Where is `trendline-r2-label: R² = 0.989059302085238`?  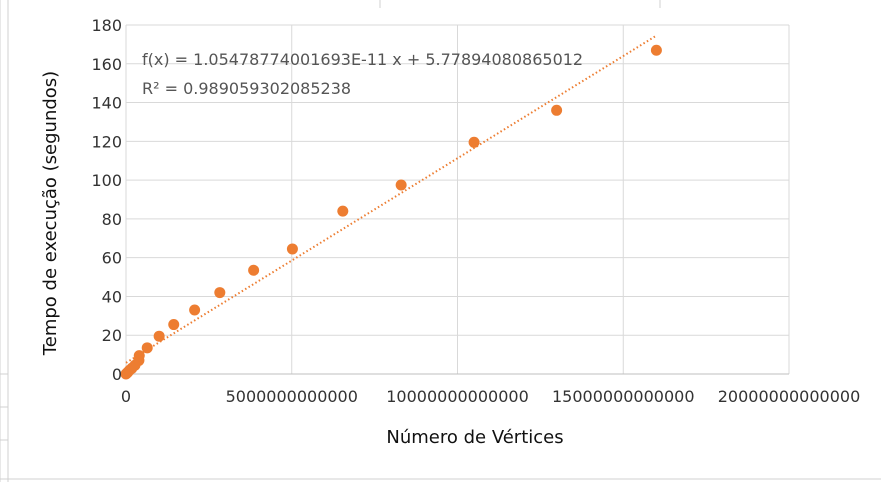 trendline-r2-label: R² = 0.989059302085238 is located at coordinates (246, 88).